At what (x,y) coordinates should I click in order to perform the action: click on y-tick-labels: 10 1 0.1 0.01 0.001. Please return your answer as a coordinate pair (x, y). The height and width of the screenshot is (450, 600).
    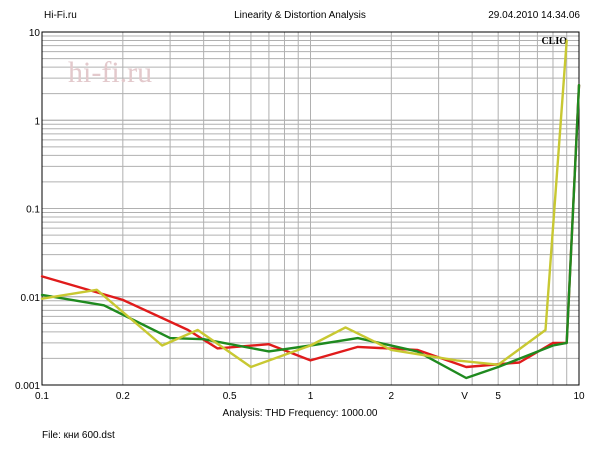
    Looking at the image, I should click on (27, 210).